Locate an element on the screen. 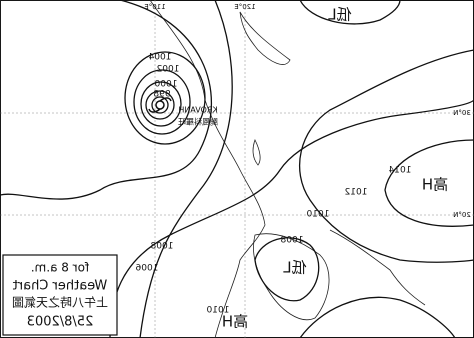 The height and width of the screenshot is (338, 474). isobar-label: 1006 is located at coordinates (146, 269).